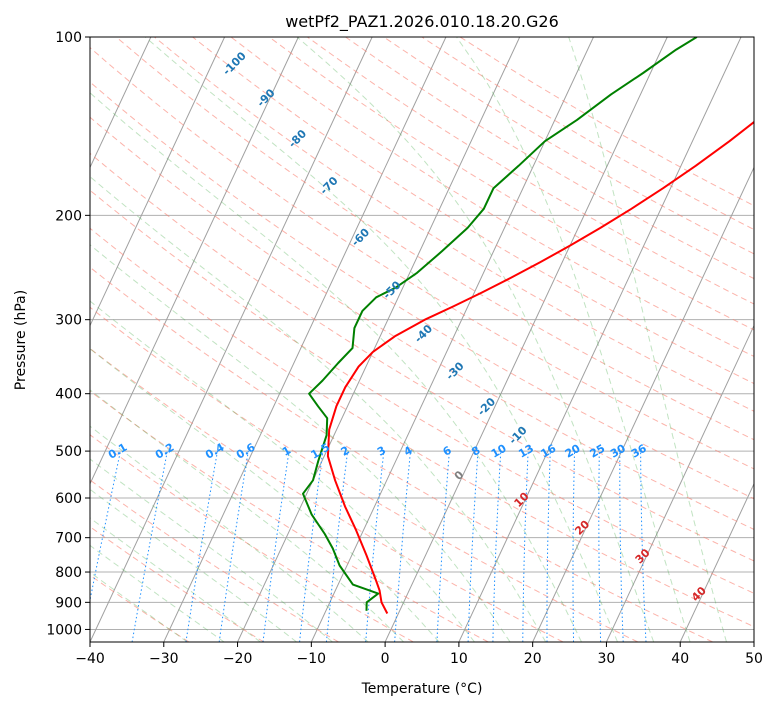 This screenshot has width=775, height=708. I want to click on y-tick-label: 100, so click(68, 38).